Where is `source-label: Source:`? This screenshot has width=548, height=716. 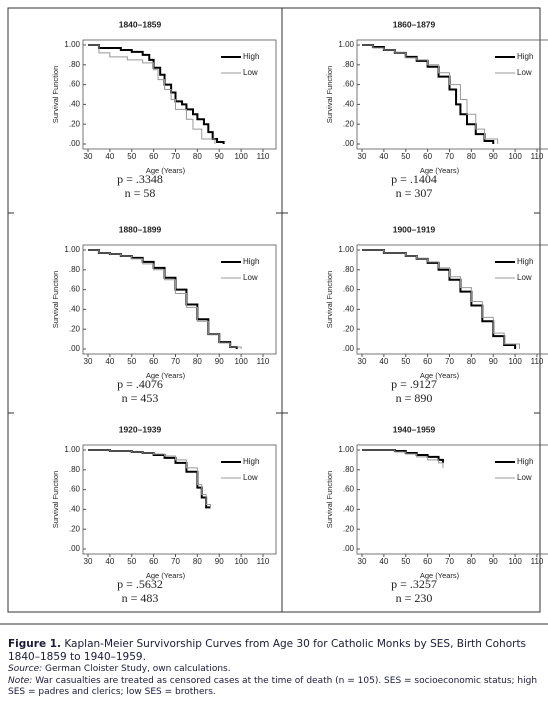 source-label: Source: is located at coordinates (25, 669).